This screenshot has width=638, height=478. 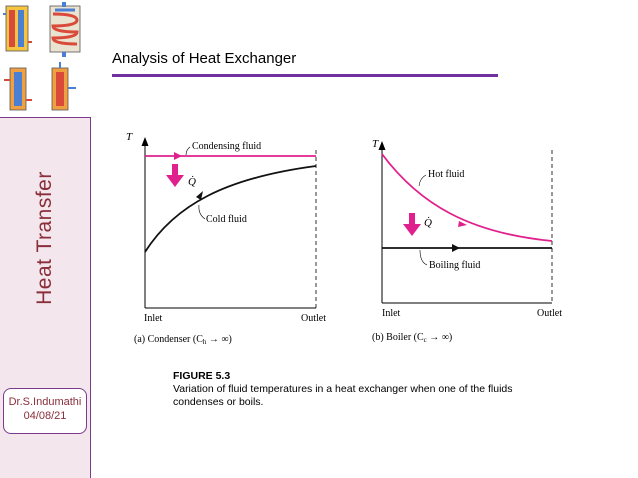 I want to click on panel-a-cold-leader, so click(x=202, y=212).